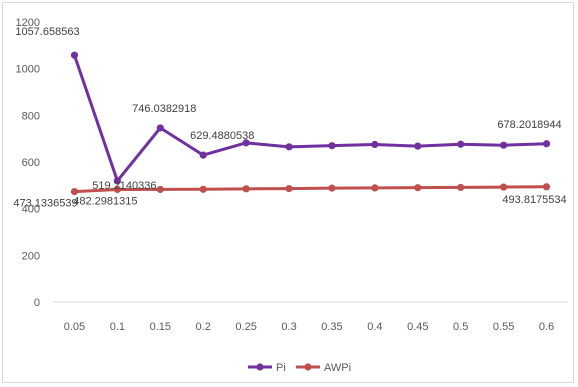 Image resolution: width=578 pixels, height=387 pixels. I want to click on legend-marker-pi, so click(260, 367).